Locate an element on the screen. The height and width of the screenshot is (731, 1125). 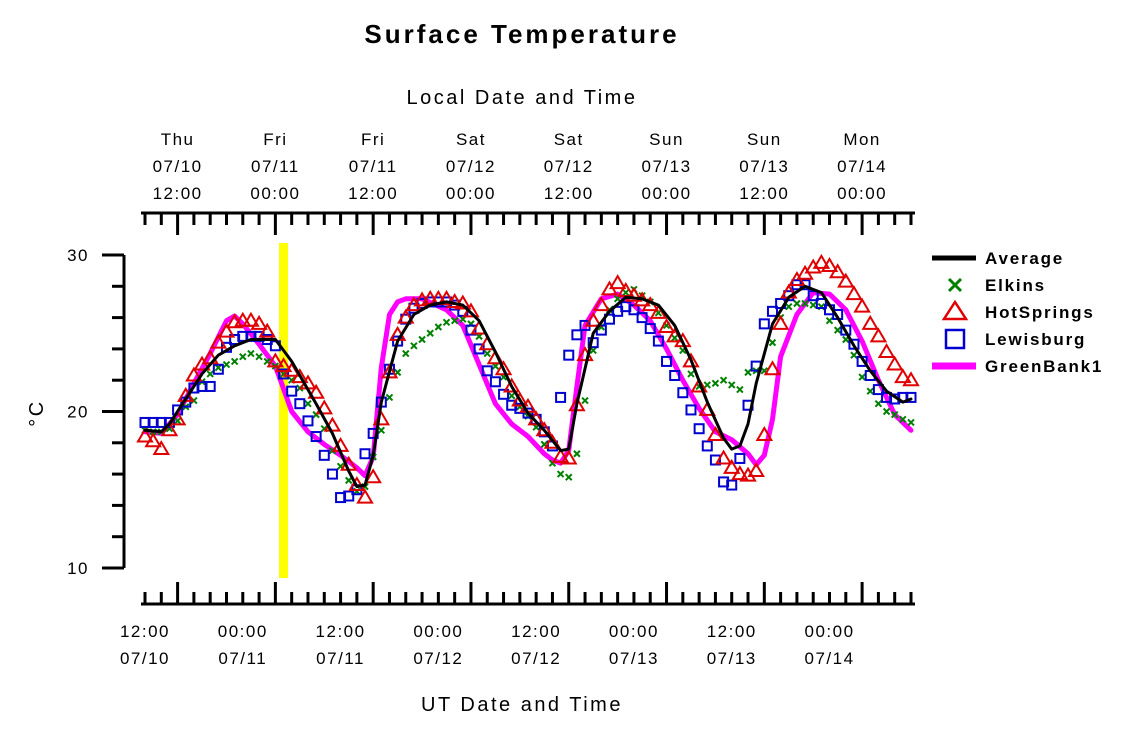
top-tick-day: Thu is located at coordinates (178, 139).